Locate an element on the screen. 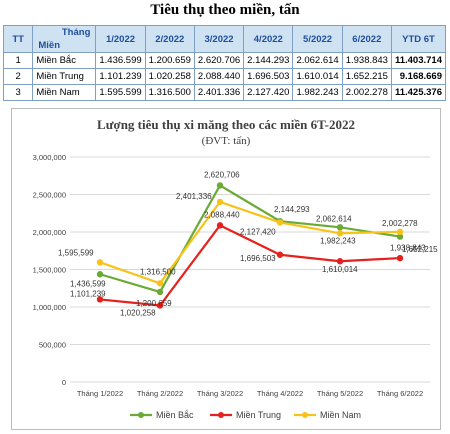 The width and height of the screenshot is (450, 434). chart-subtitle: (ĐVT: tấn) is located at coordinates (226, 141).